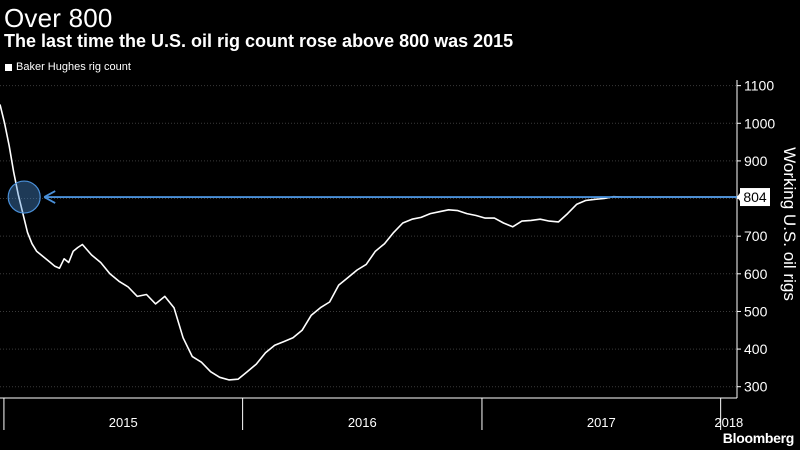  What do you see at coordinates (738, 197) in the screenshot?
I see `value-callout-pointer` at bounding box center [738, 197].